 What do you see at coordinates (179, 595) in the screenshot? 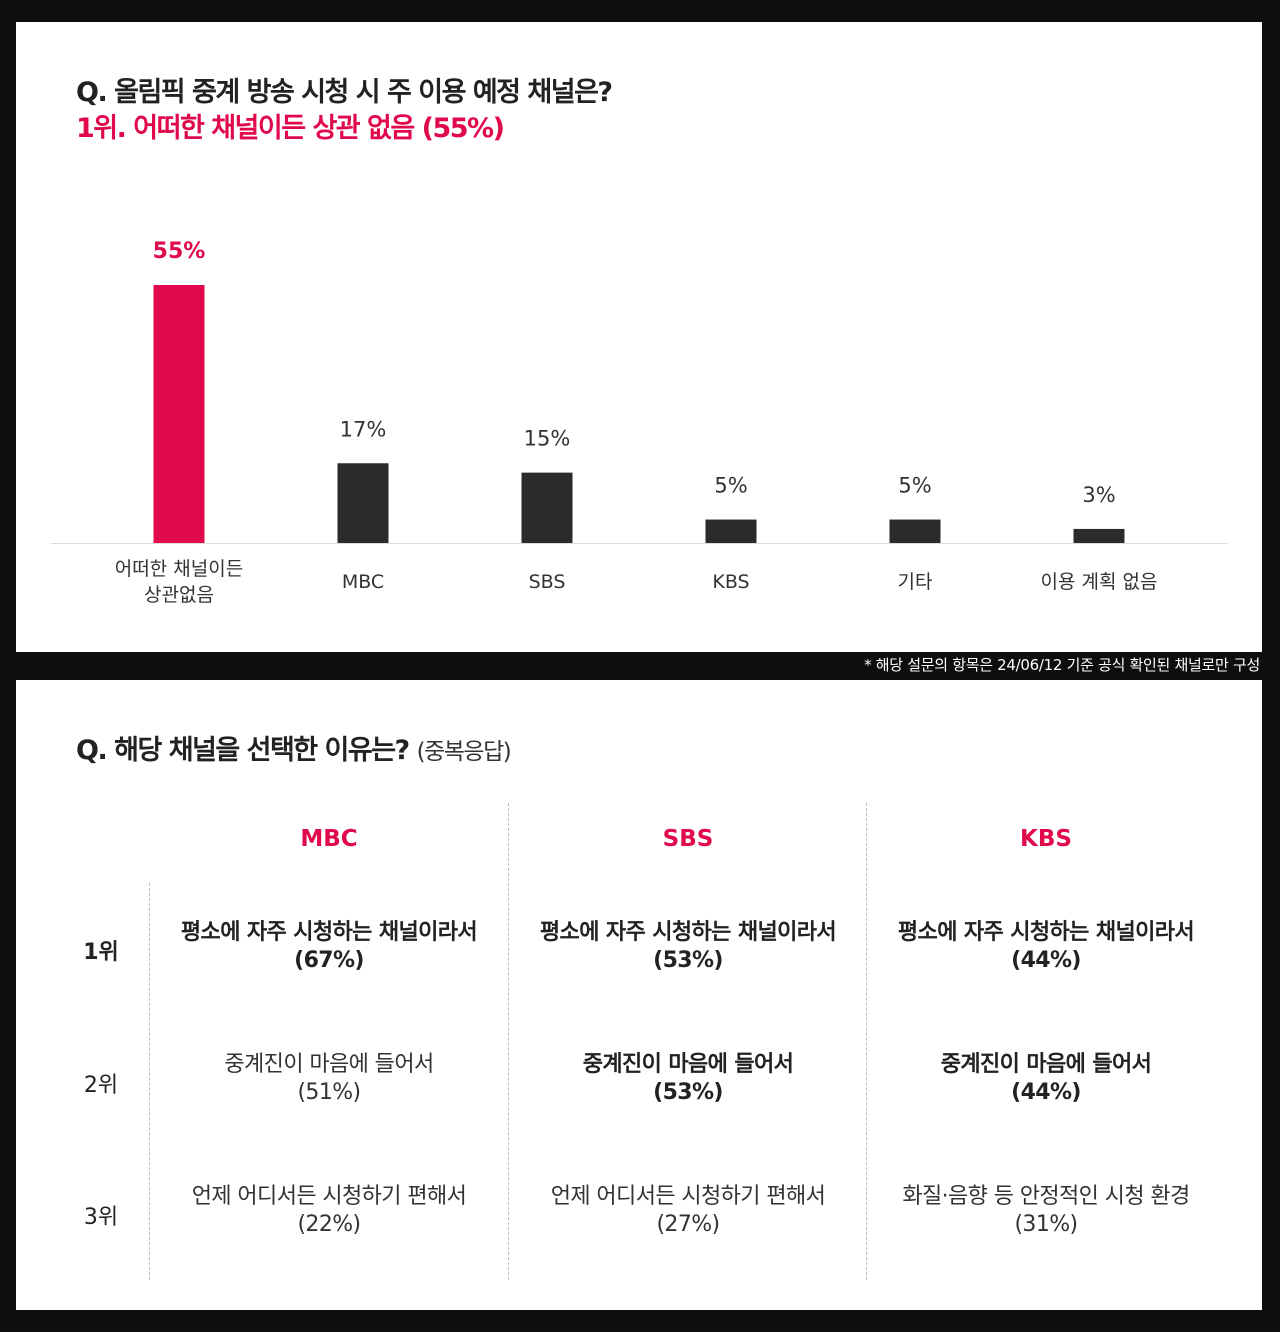
I see `category-label-line: 상관없음` at bounding box center [179, 595].